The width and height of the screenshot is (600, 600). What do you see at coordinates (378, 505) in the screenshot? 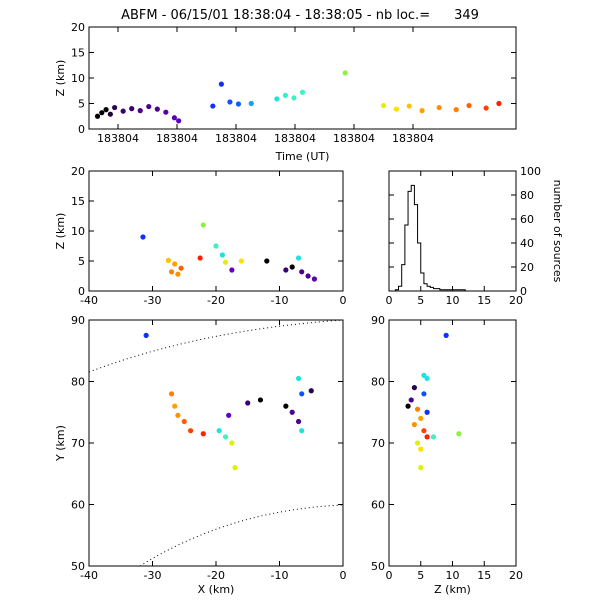
I see `z-plan-ytick-label: 60` at bounding box center [378, 505].